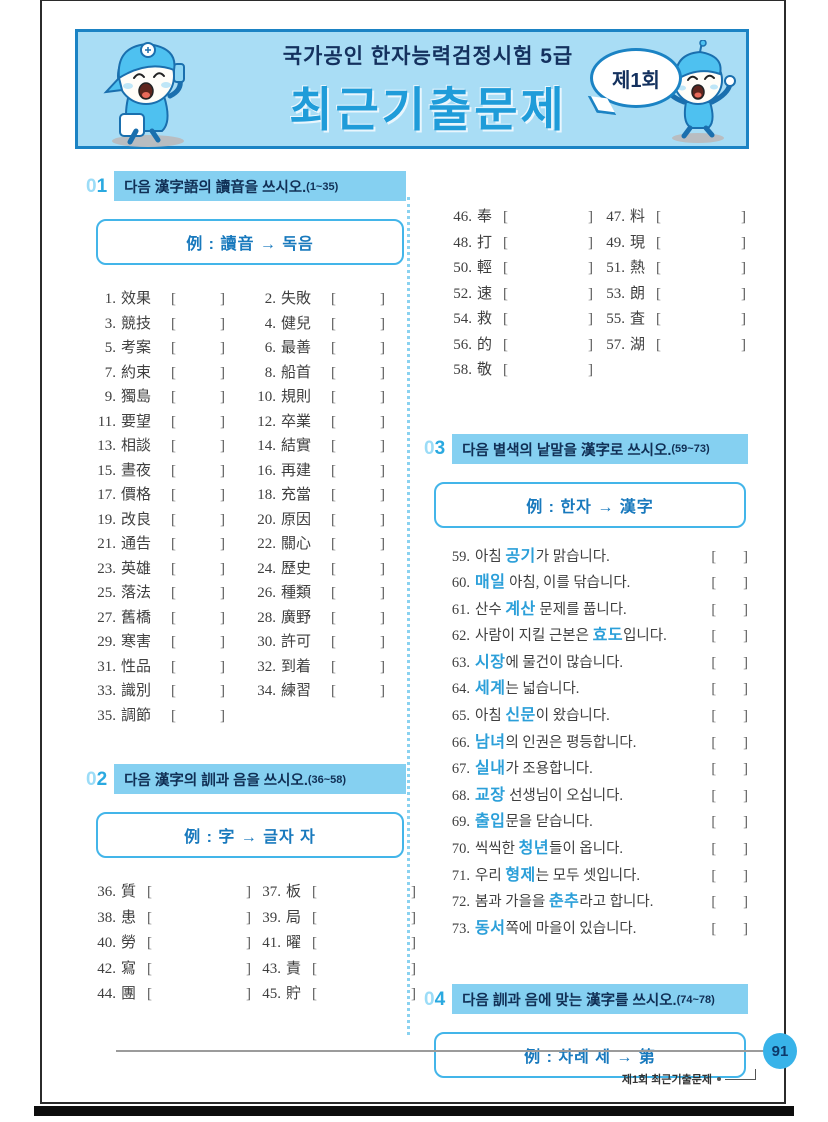  I want to click on sentence-text: 동서쪽에 마을이 있습니다., so click(593, 929).